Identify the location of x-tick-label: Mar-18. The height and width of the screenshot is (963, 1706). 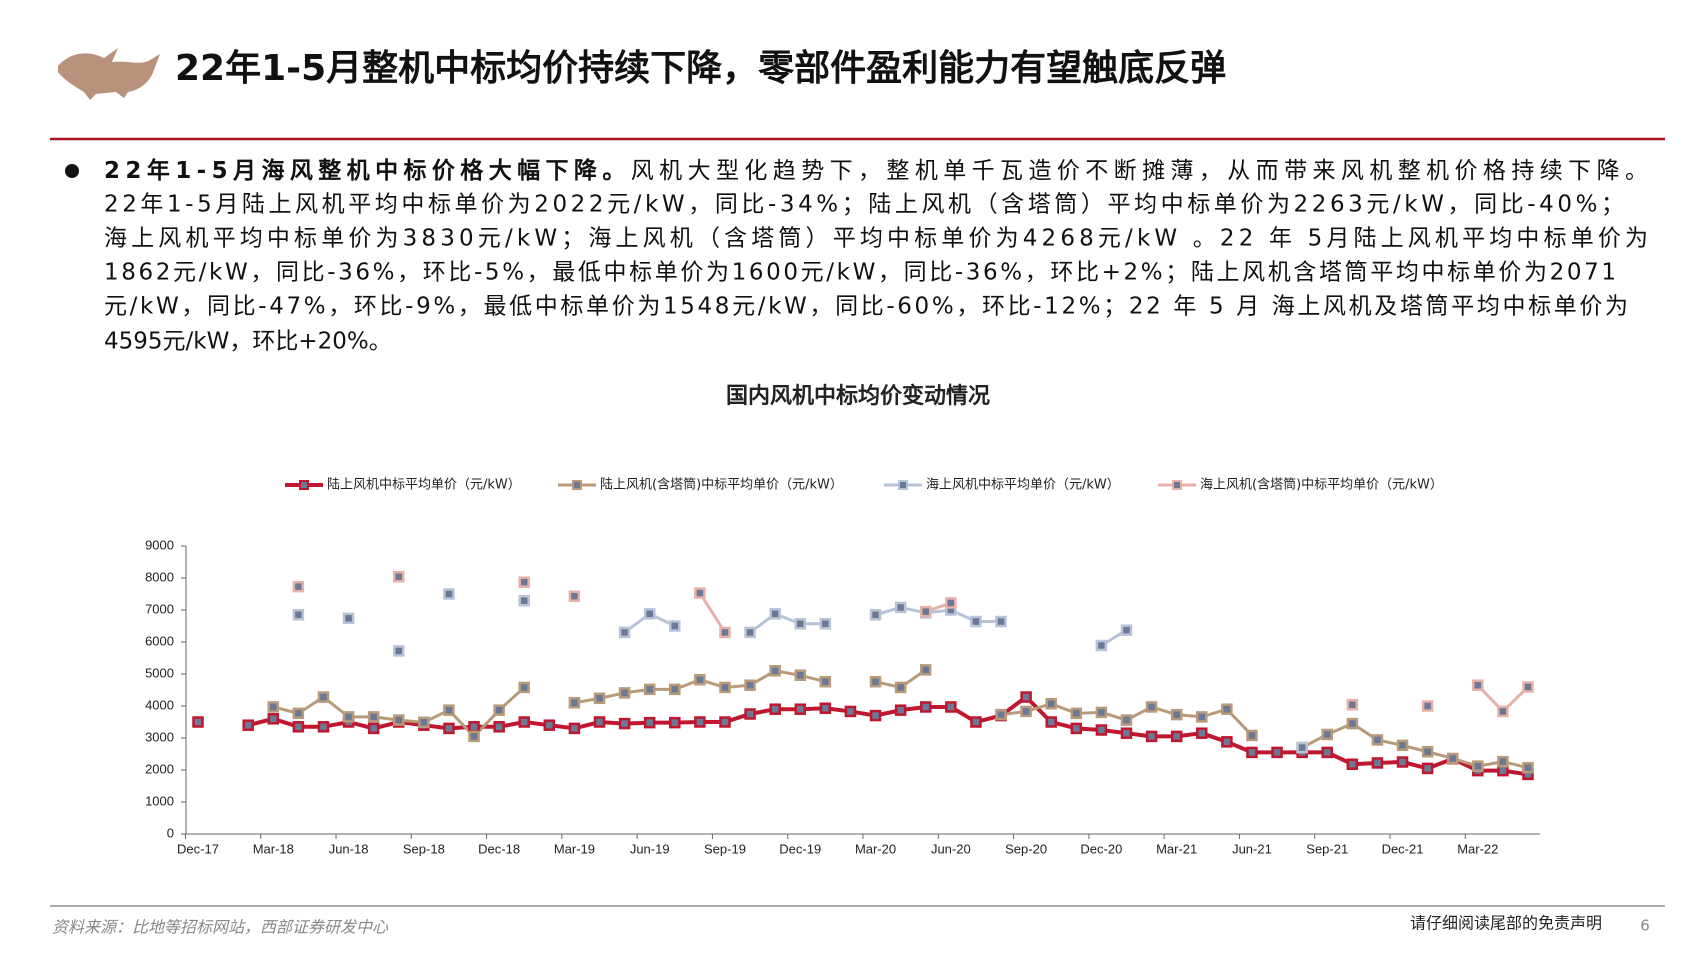
(273, 848).